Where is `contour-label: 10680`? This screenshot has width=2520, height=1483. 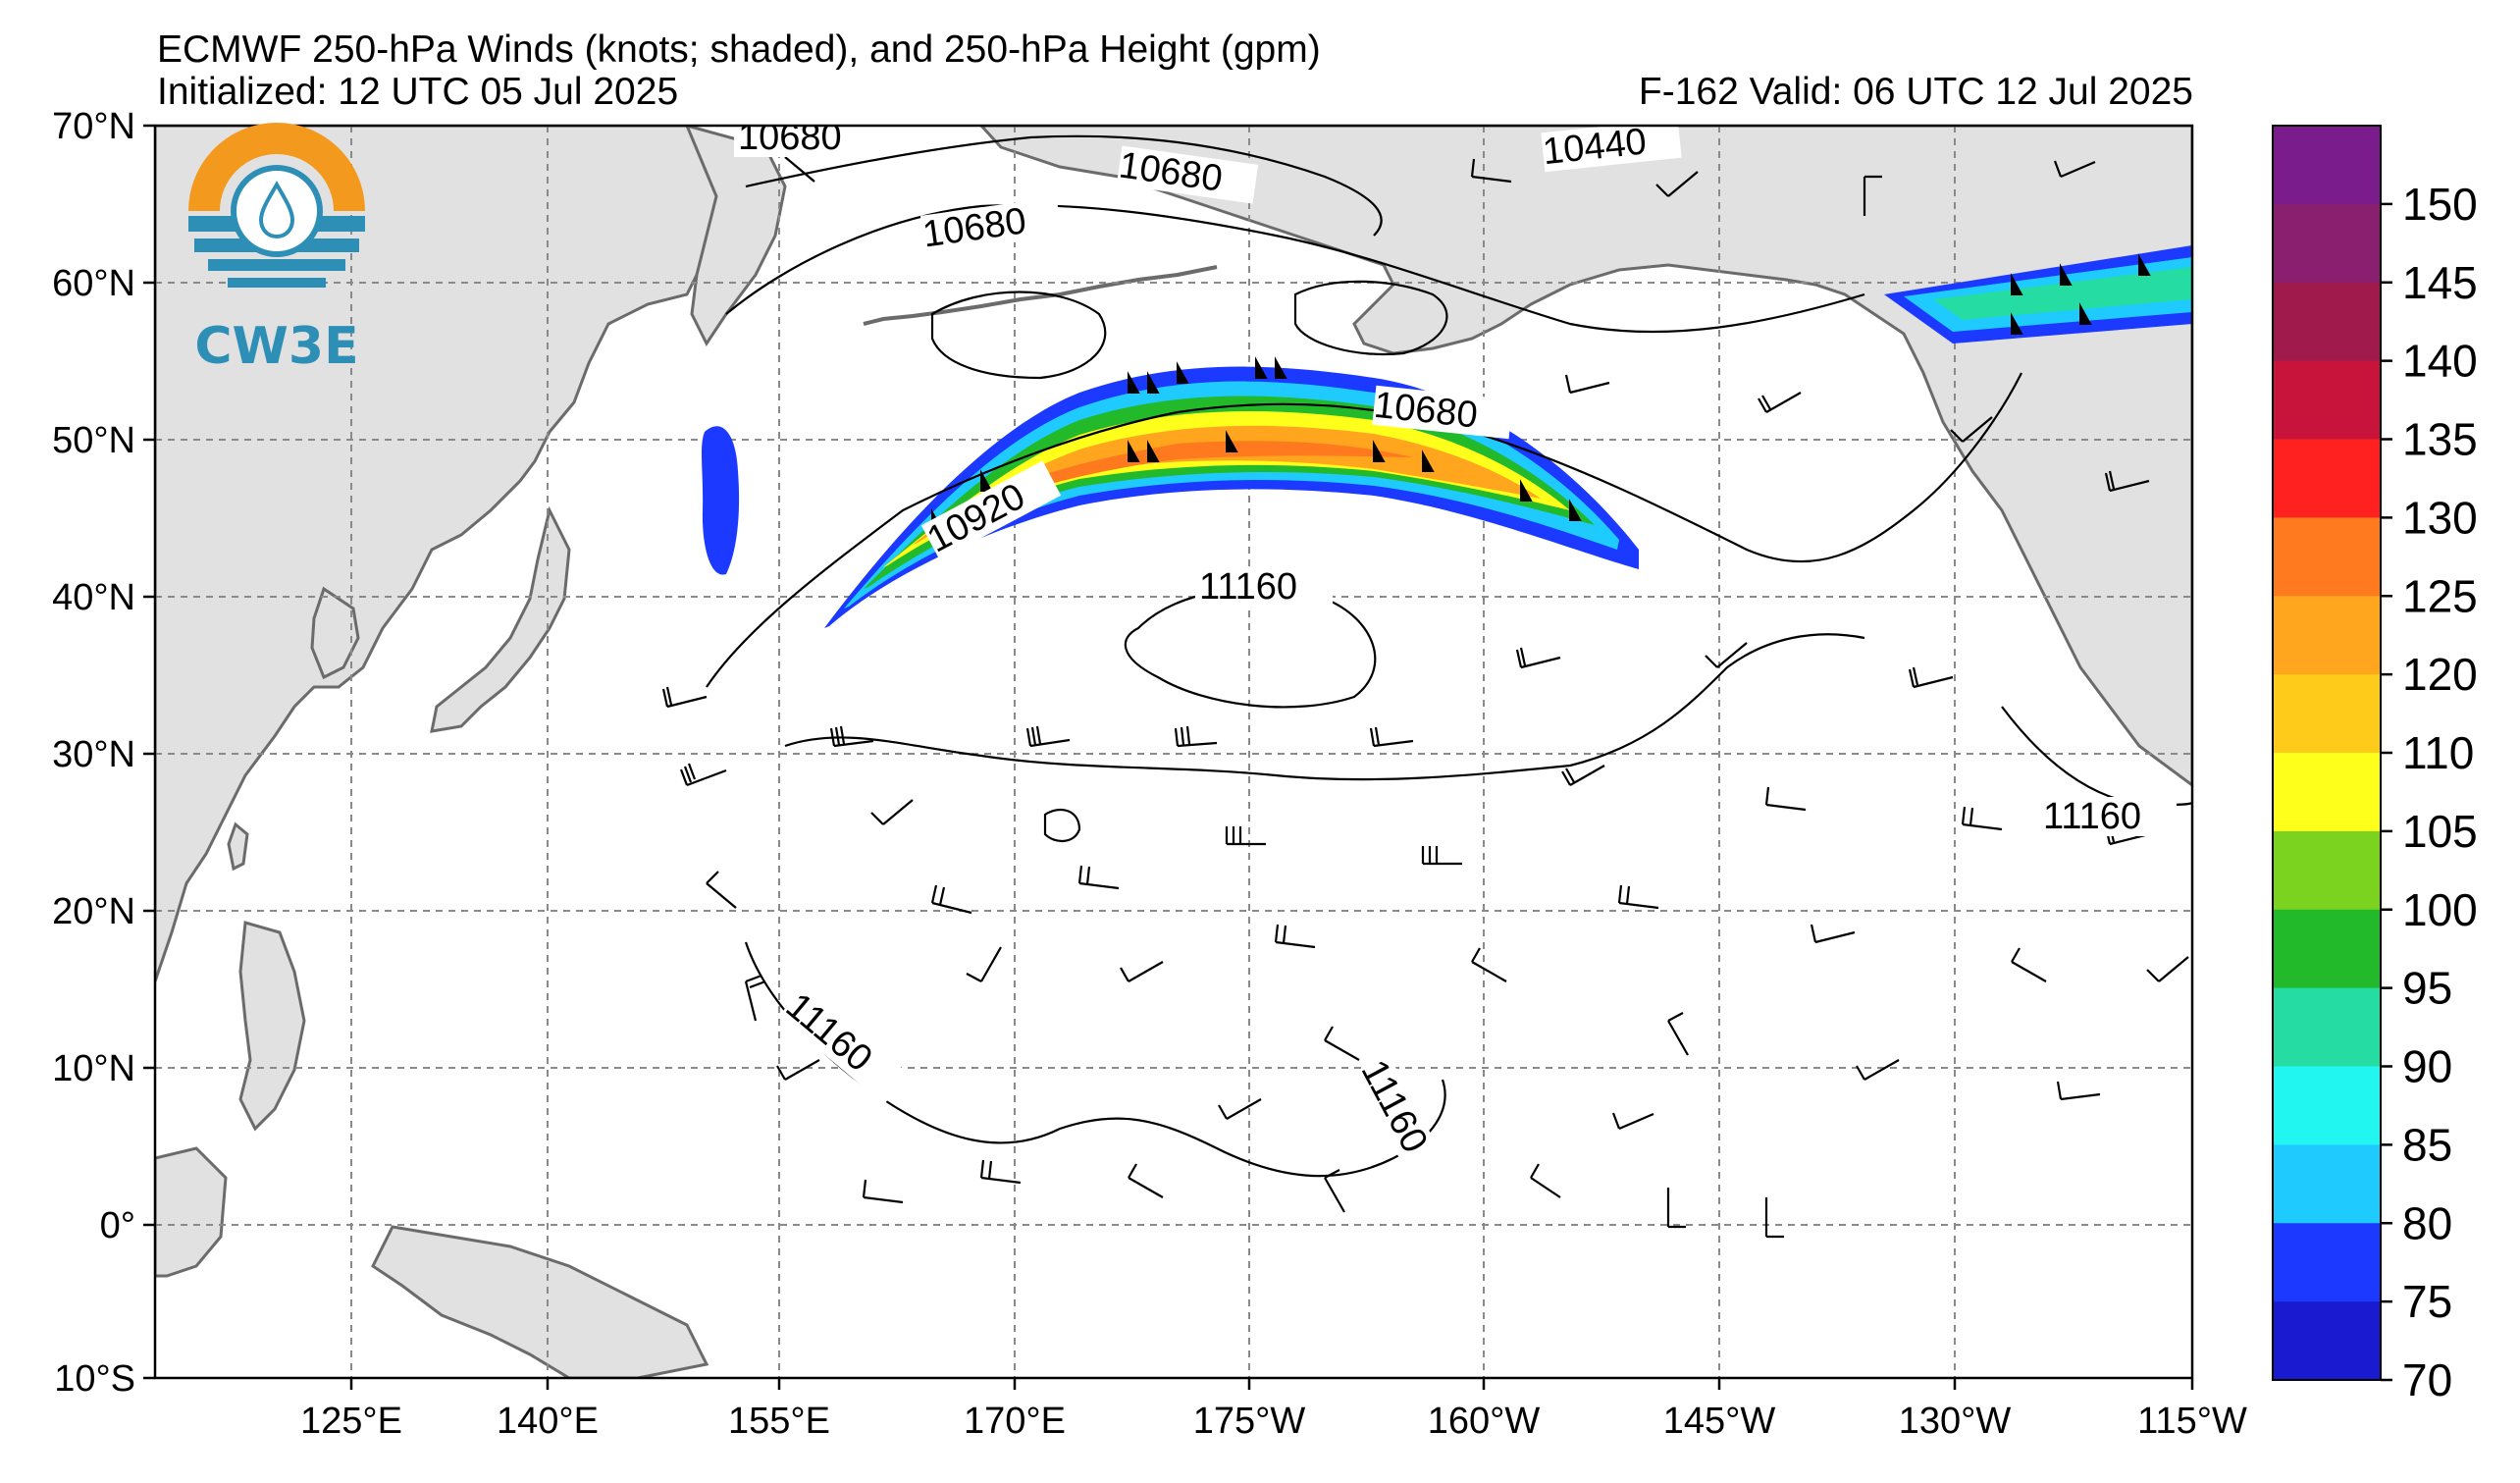
contour-label: 10680 is located at coordinates (790, 137).